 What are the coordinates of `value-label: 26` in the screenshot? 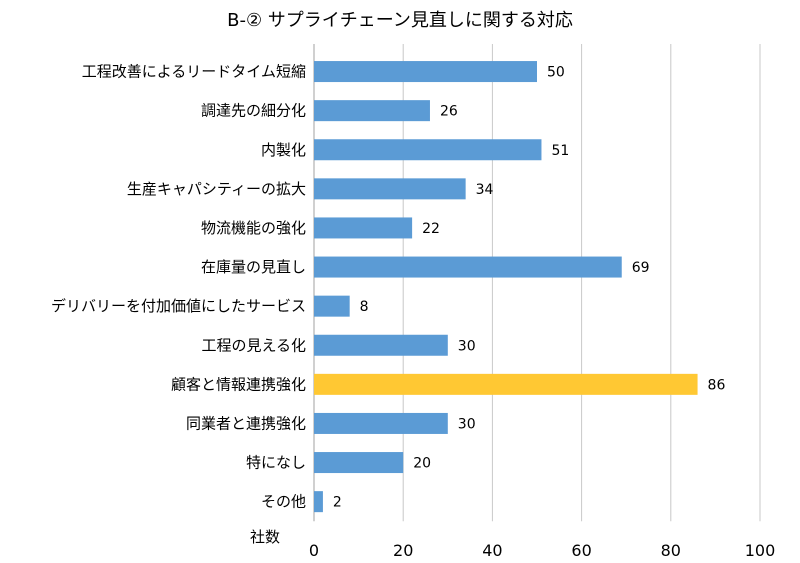 It's located at (449, 112).